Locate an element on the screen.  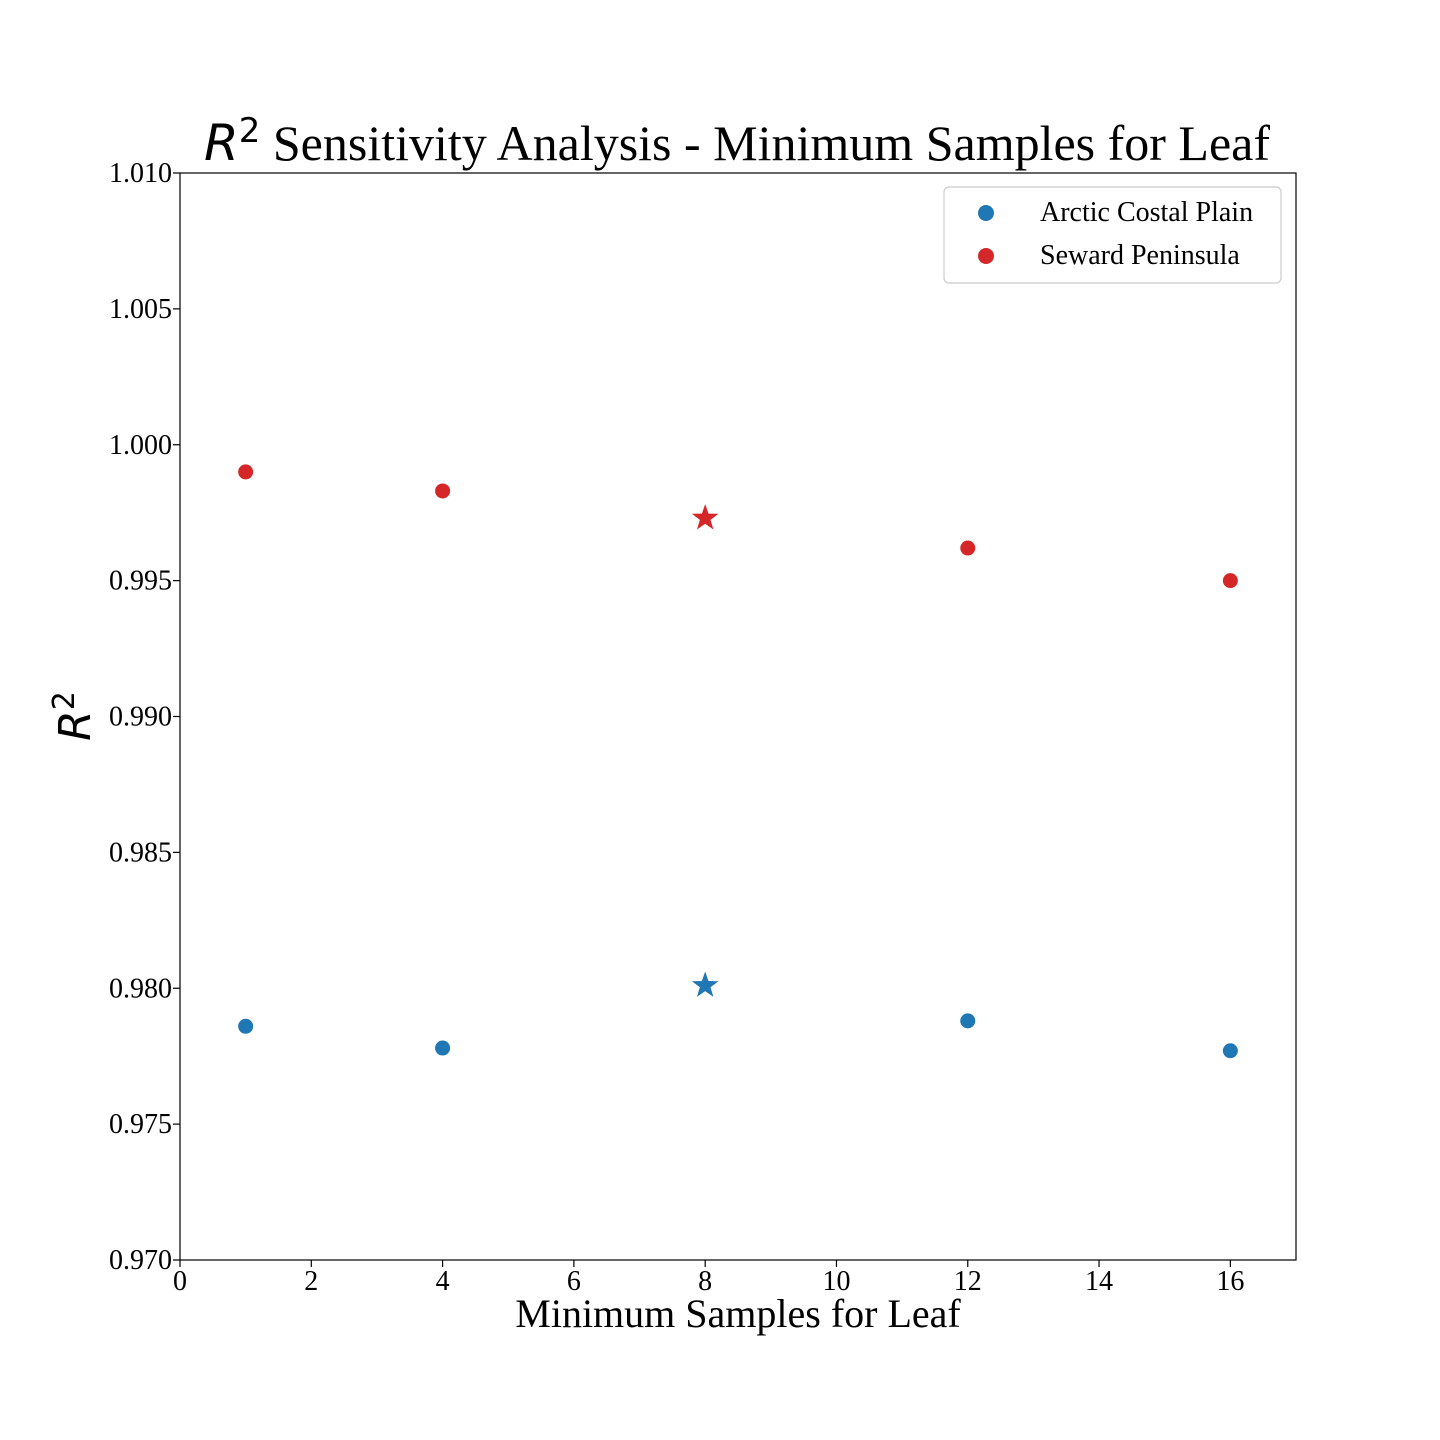
x-tick-label: 12 is located at coordinates (968, 1281).